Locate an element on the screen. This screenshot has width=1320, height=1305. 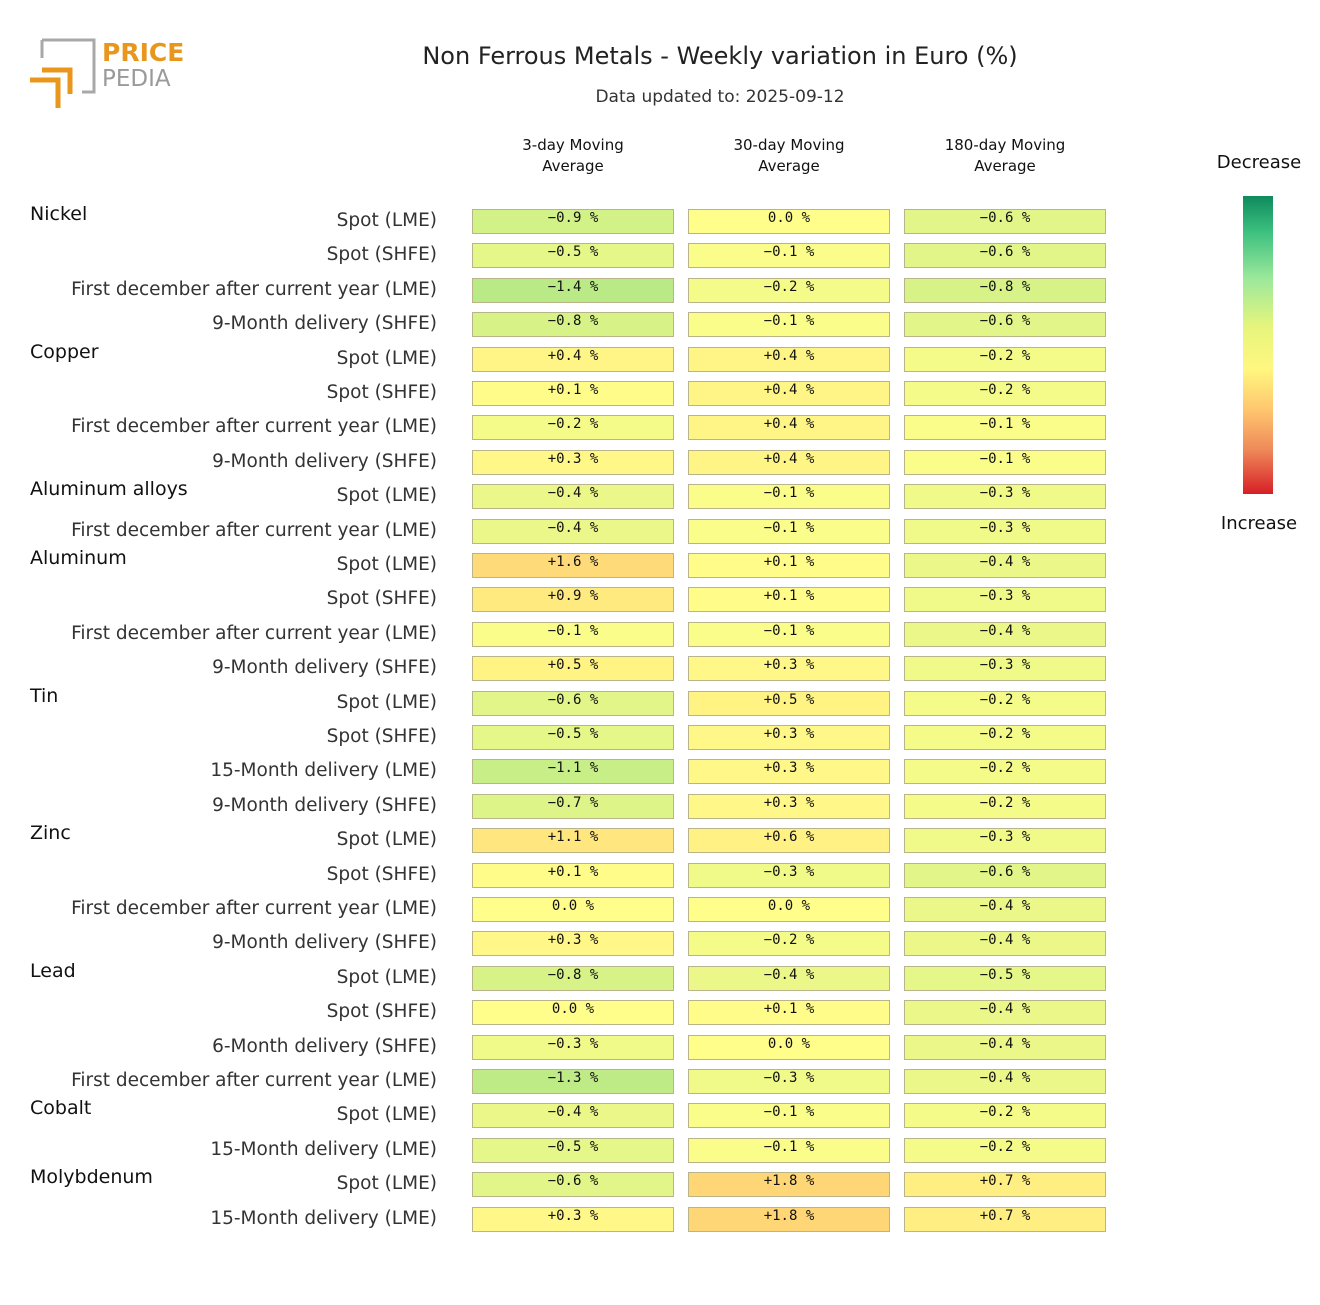
column-header-3day: 3-day Moving Average is located at coordinates (573, 156).